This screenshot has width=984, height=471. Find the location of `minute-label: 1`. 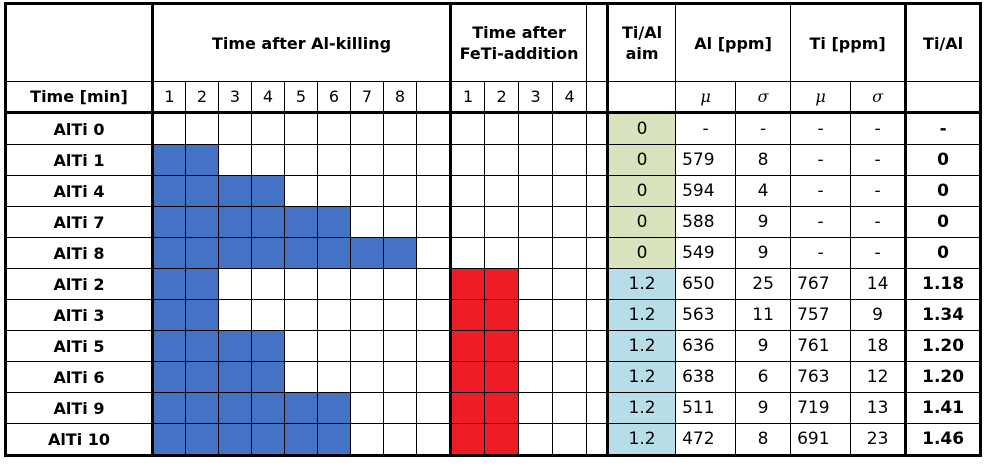

minute-label: 1 is located at coordinates (467, 97).